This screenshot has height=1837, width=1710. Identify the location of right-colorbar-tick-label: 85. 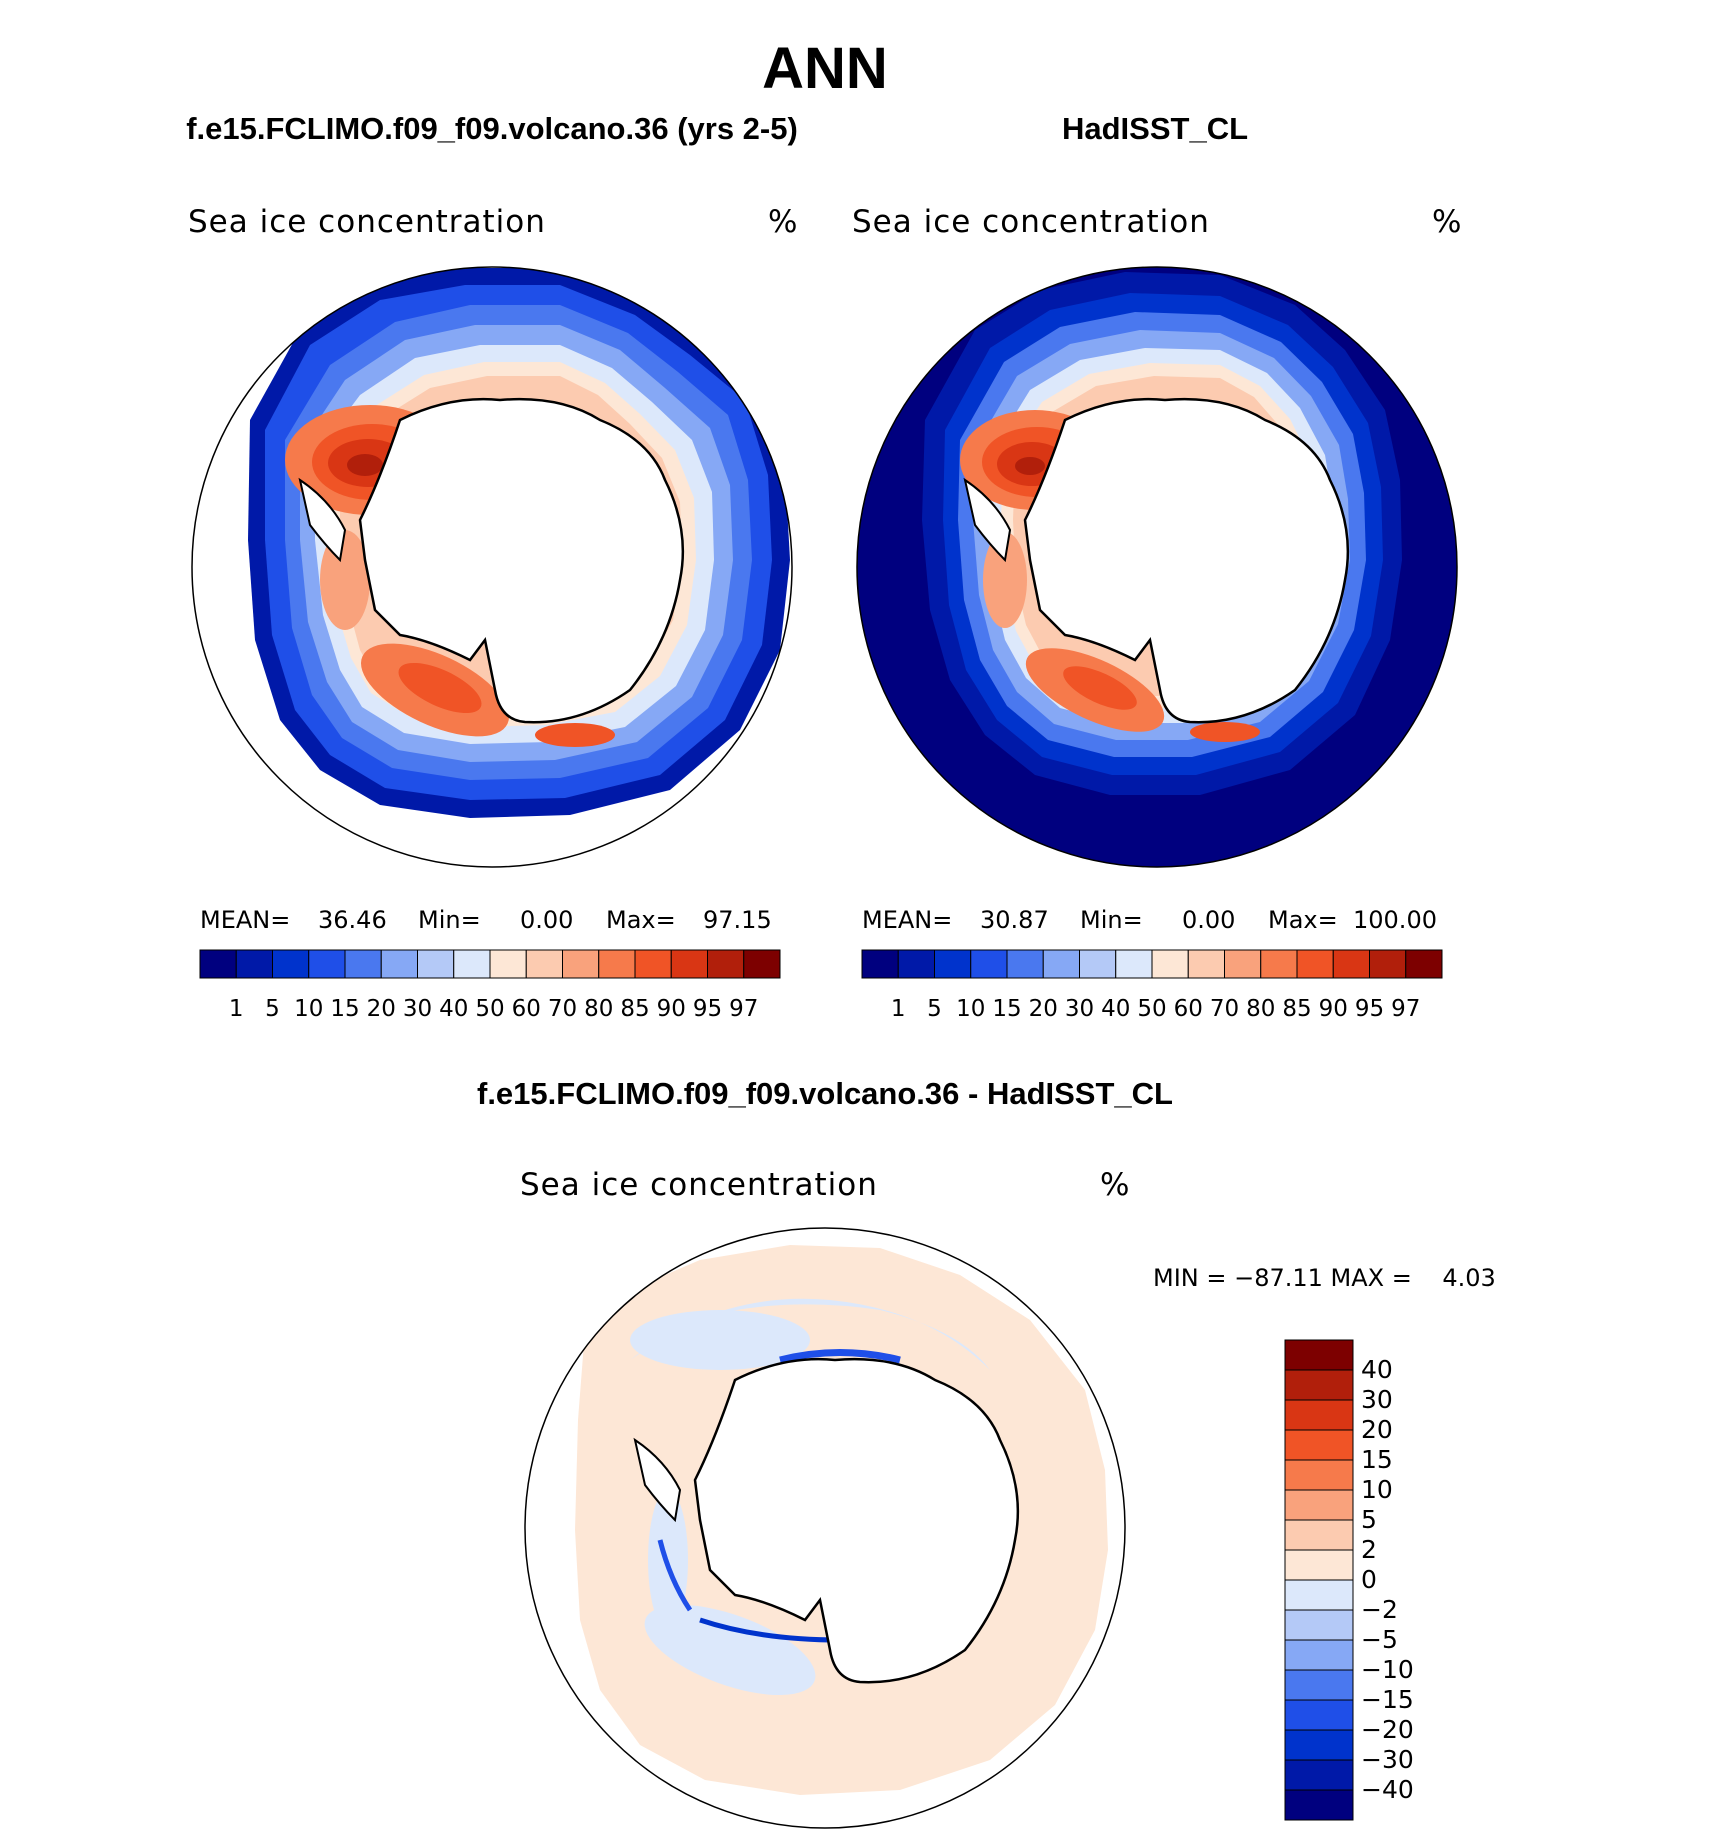
(1296, 1009).